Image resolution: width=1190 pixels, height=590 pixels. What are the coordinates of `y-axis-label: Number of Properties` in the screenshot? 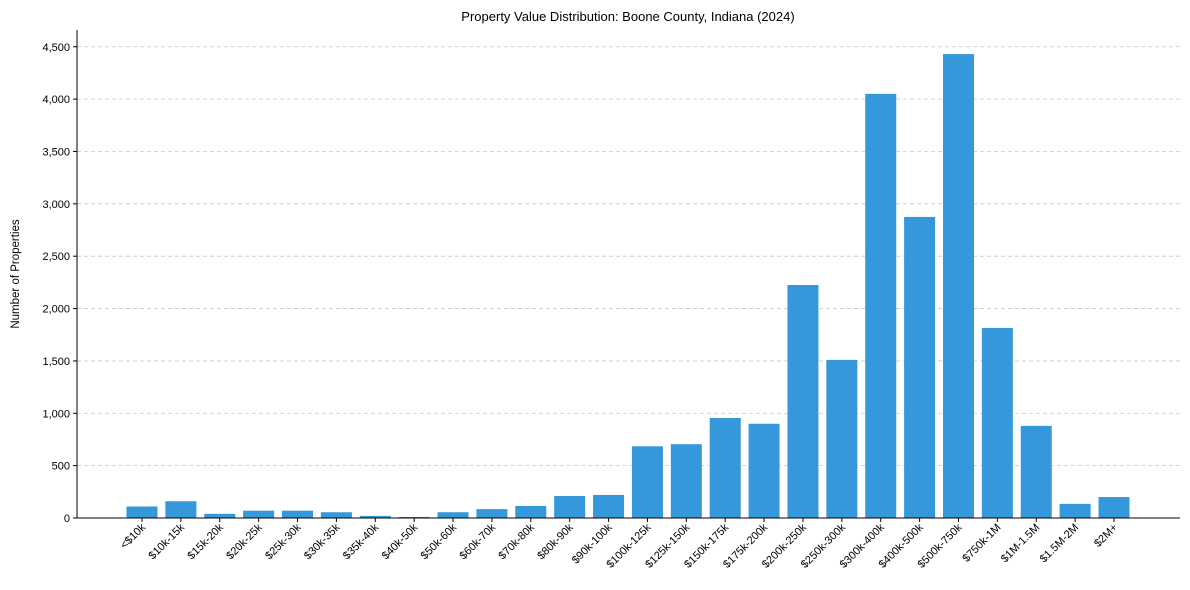 It's located at (16, 274).